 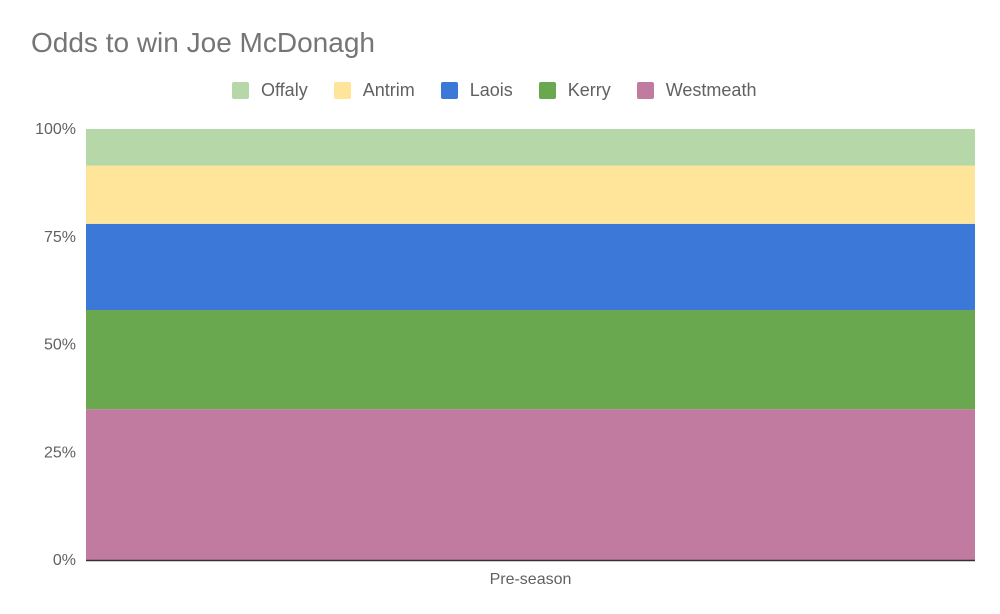 I want to click on y-tick-label: 100%, so click(x=55, y=129).